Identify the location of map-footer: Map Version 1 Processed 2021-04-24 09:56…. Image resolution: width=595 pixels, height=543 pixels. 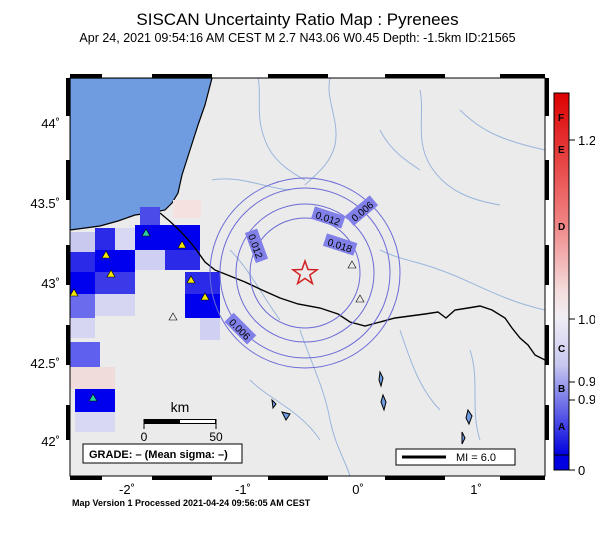
(191, 503).